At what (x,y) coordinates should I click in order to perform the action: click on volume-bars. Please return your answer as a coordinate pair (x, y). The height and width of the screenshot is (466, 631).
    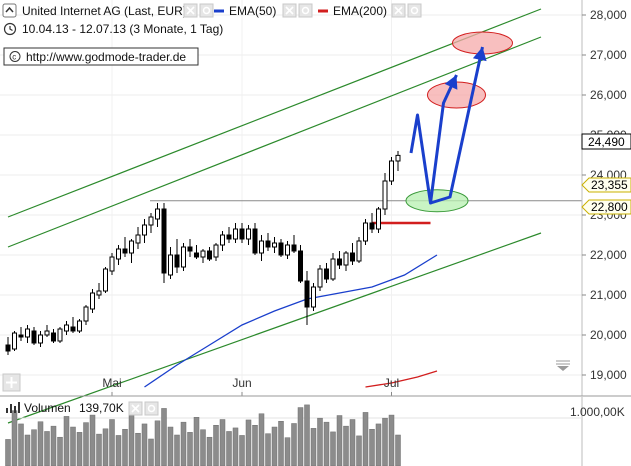
    Looking at the image, I should click on (203, 435).